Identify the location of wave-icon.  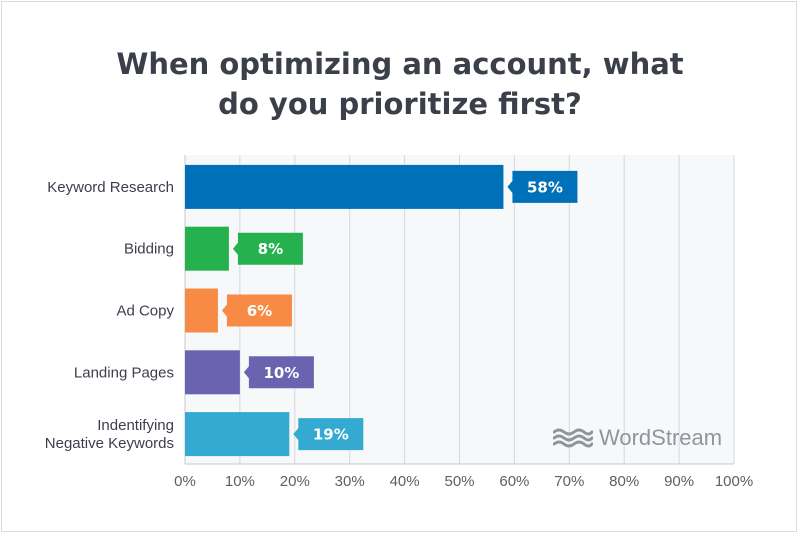
(573, 438).